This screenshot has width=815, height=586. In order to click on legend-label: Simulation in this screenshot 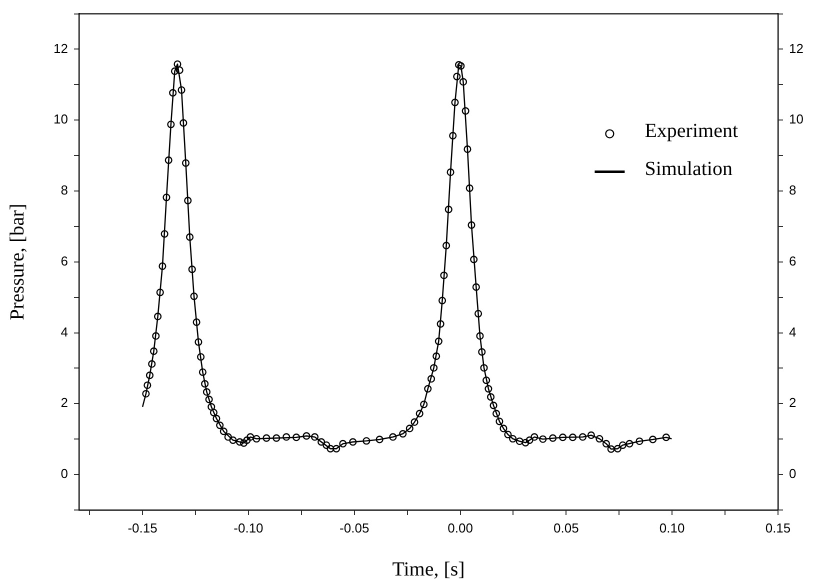, I will do `click(688, 169)`.